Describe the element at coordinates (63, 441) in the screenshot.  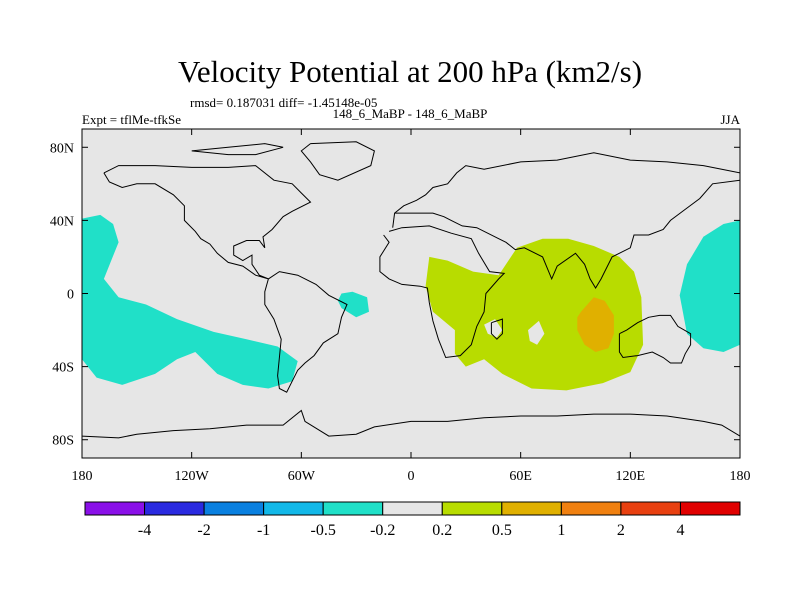
I see `y-tick-label: 80S` at that location.